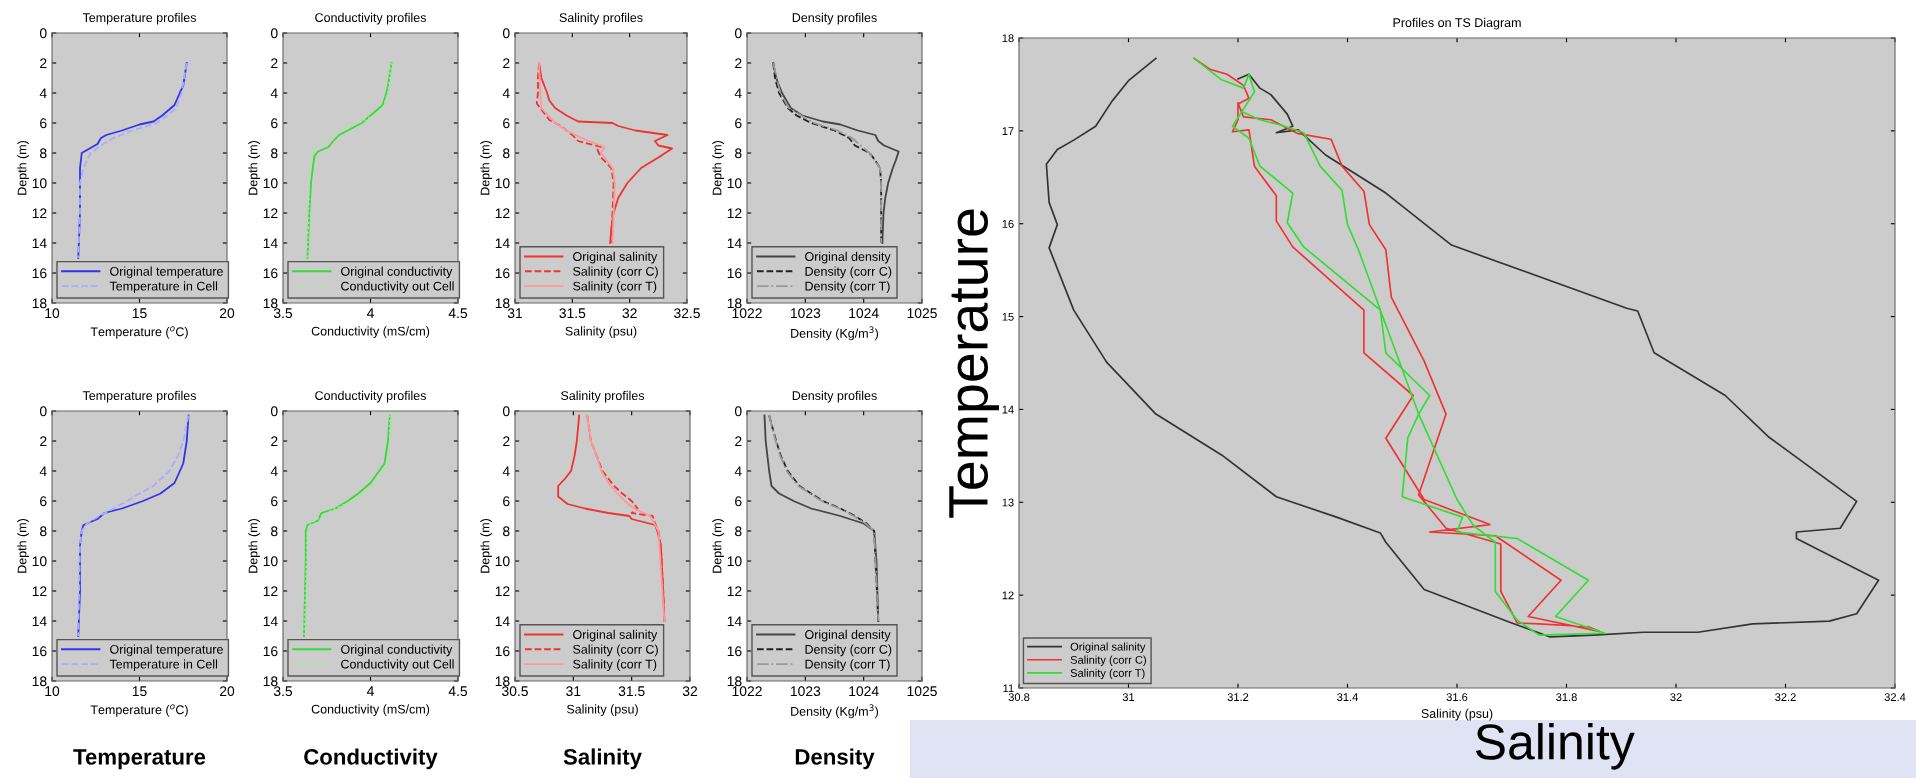 The width and height of the screenshot is (1916, 778). Describe the element at coordinates (1019, 697) in the screenshot. I see `x-tick-label: 30.8` at that location.